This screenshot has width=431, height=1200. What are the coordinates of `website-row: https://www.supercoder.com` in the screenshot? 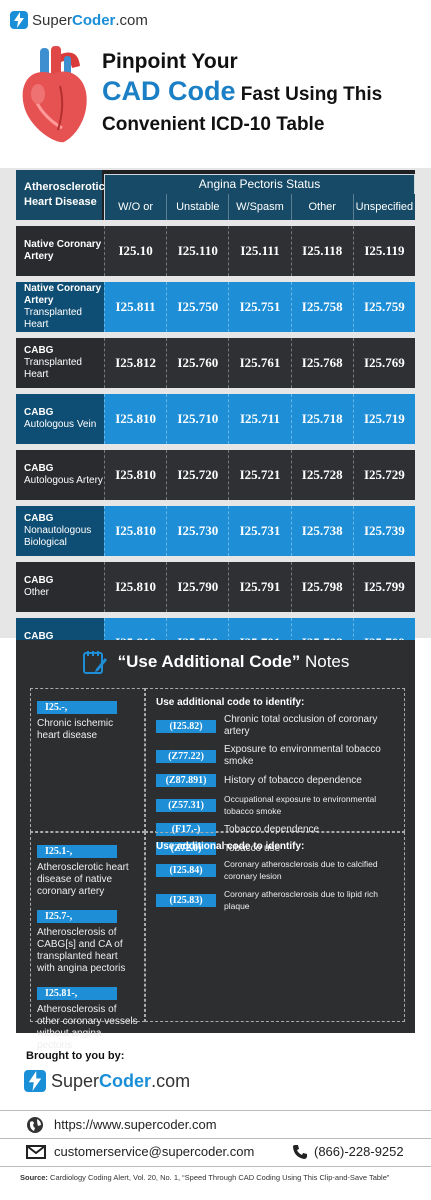 It's located at (215, 1124).